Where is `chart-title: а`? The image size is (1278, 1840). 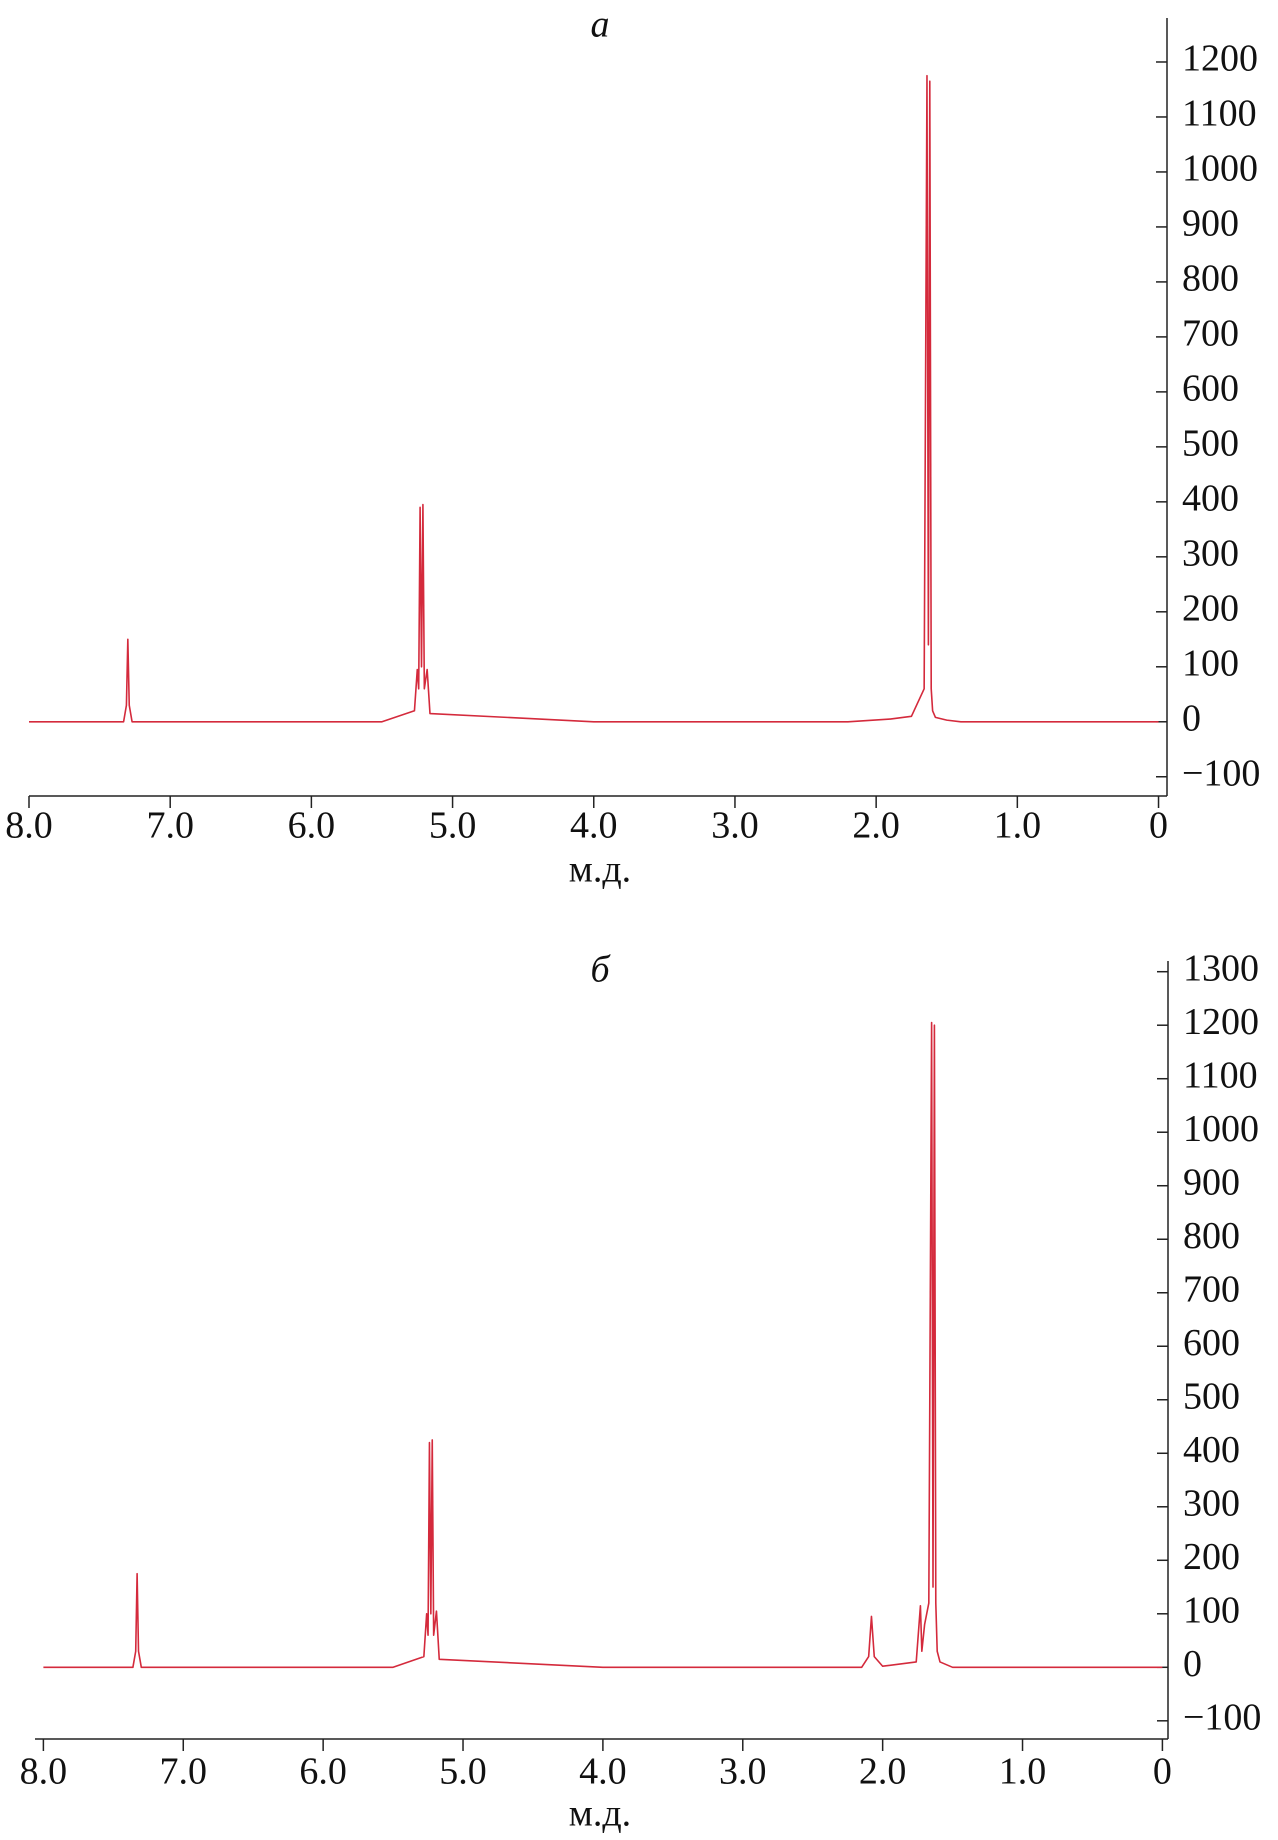
chart-title: а is located at coordinates (600, 25).